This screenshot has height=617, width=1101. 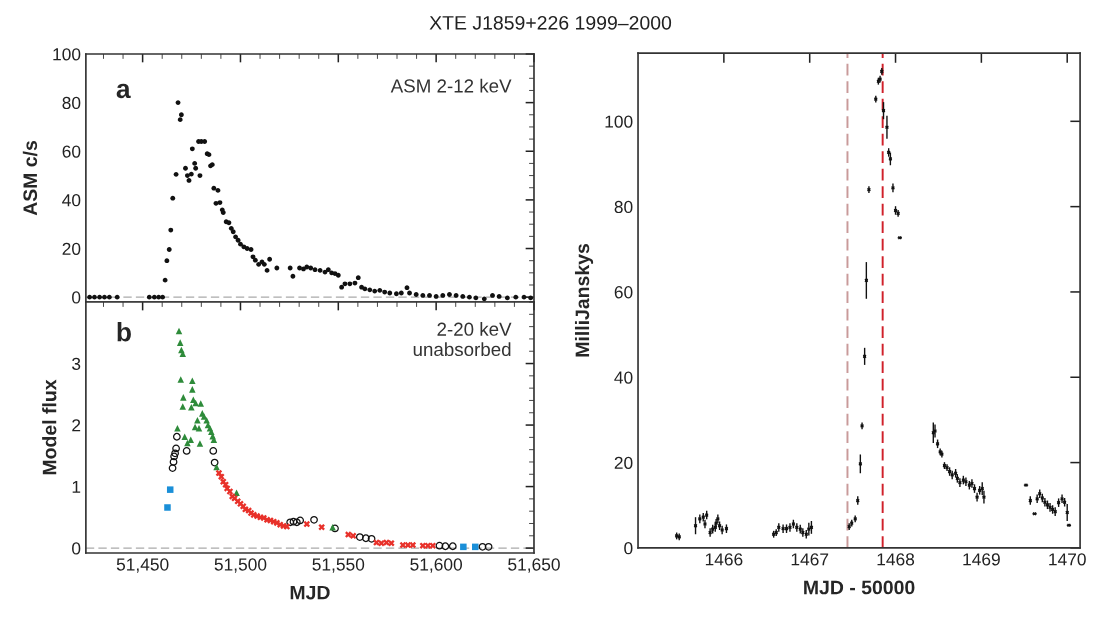 I want to click on annotation: 2-20 keV unabsorbed, so click(x=462, y=339).